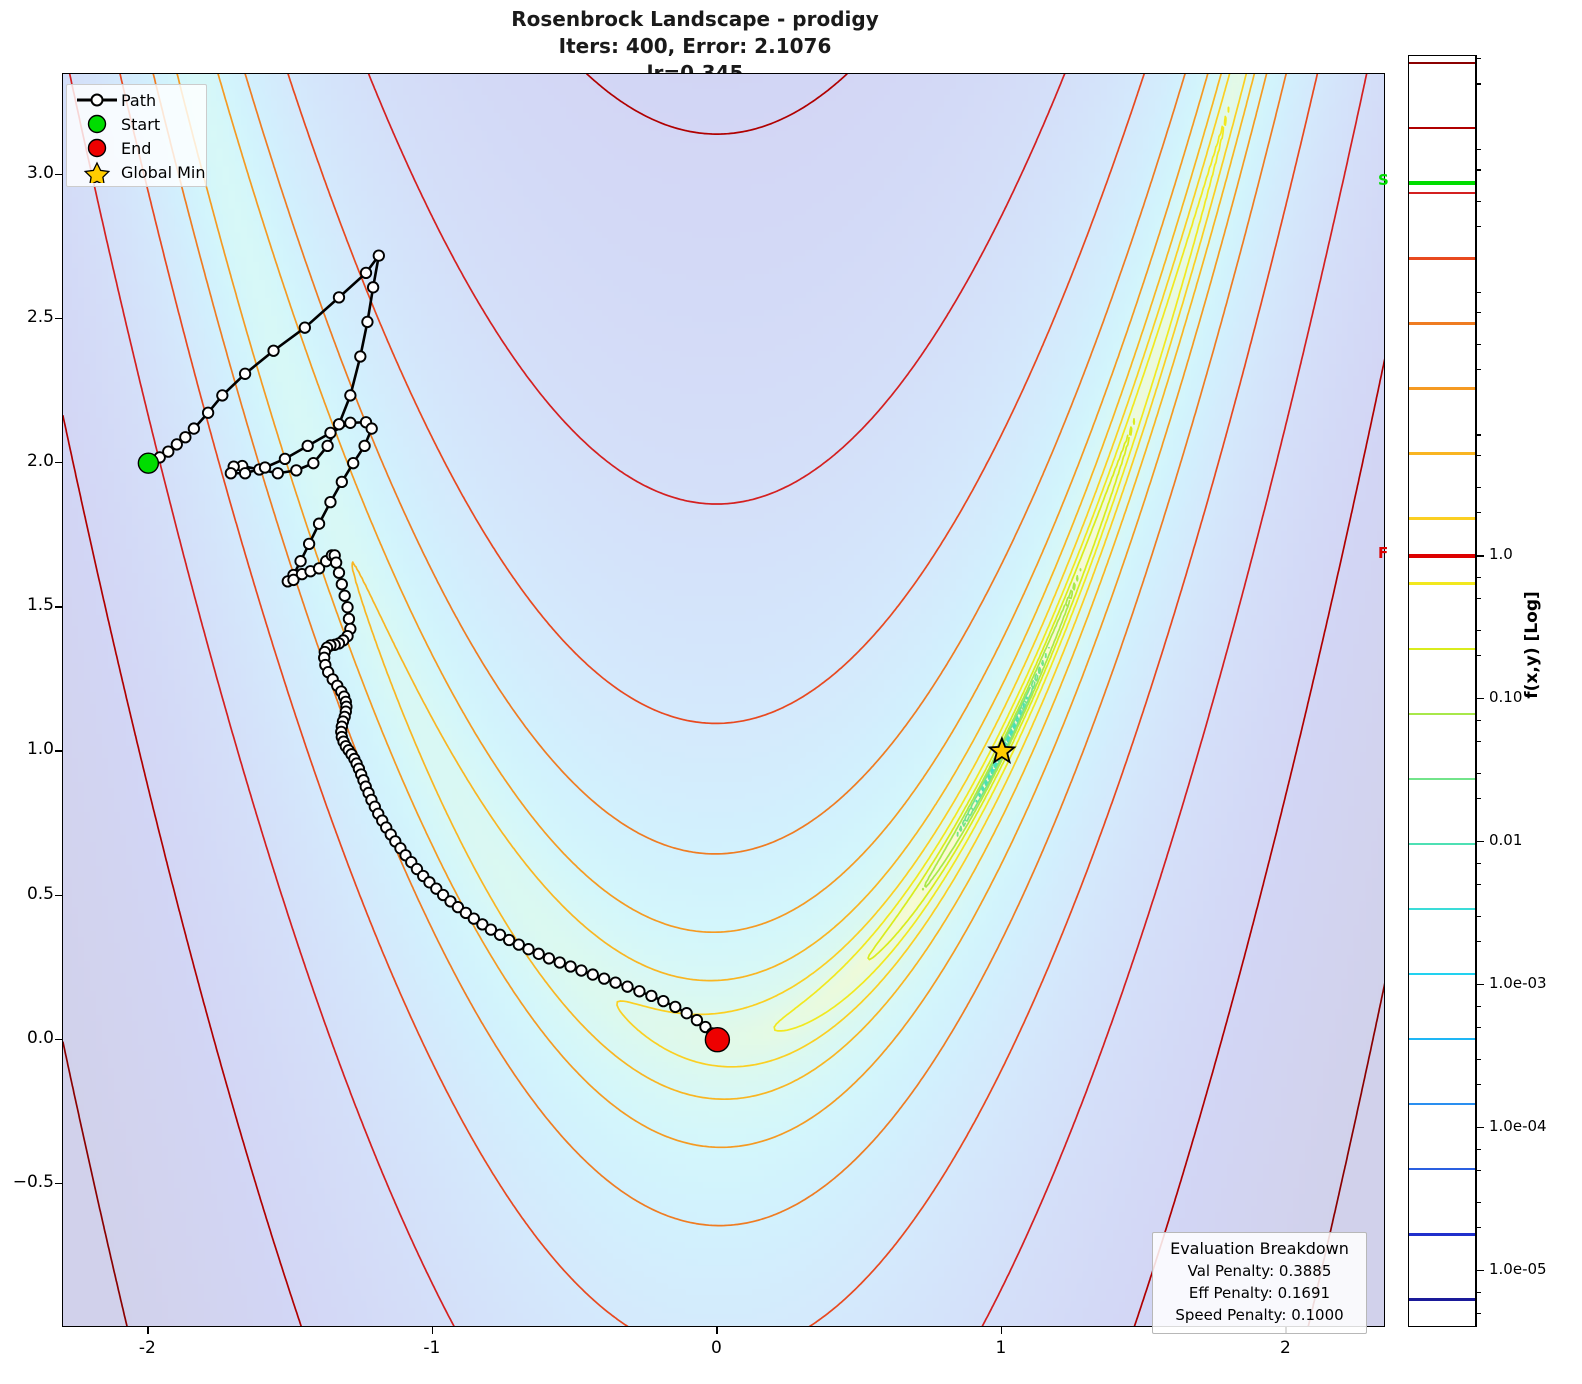 This screenshot has height=1384, width=1582. What do you see at coordinates (163, 172) in the screenshot?
I see `legend-label-global-min: Global Min` at bounding box center [163, 172].